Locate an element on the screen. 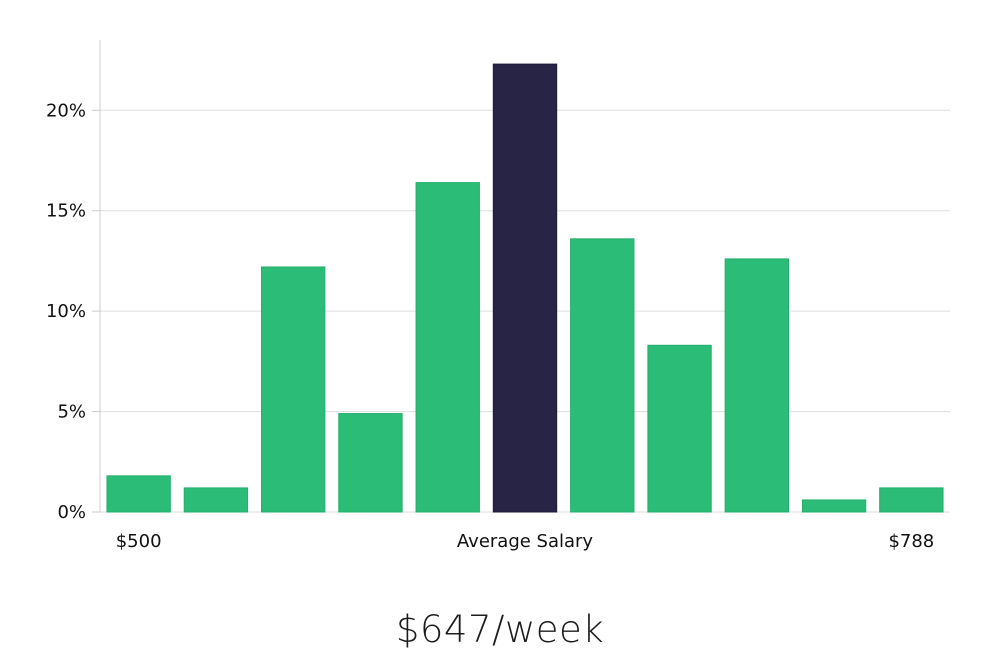 The width and height of the screenshot is (1000, 660). y-tick-label: 0% is located at coordinates (71, 512).